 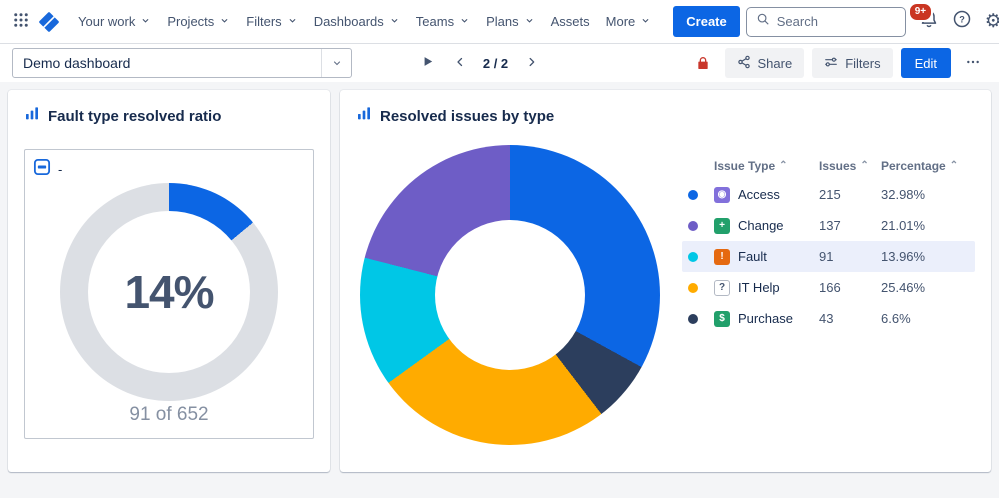 I want to click on settings-button: ⚙, so click(x=992, y=22).